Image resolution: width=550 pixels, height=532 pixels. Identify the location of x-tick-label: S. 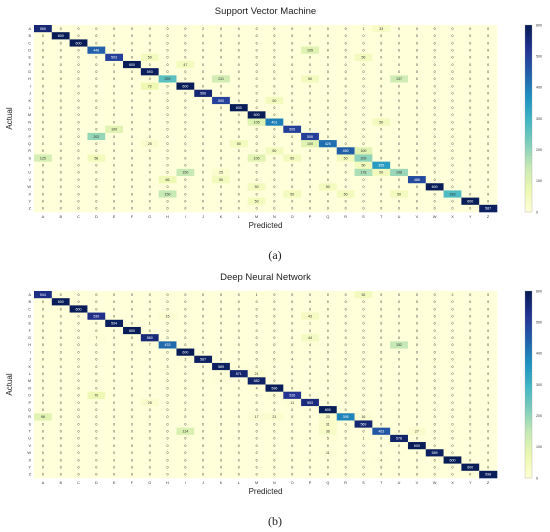
(363, 217).